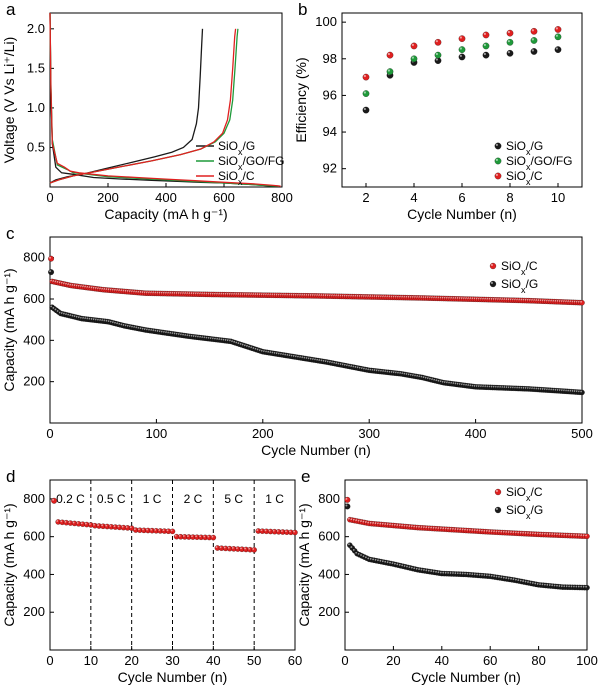  Describe the element at coordinates (36, 107) in the screenshot. I see `y-tick-label: 1.0` at that location.